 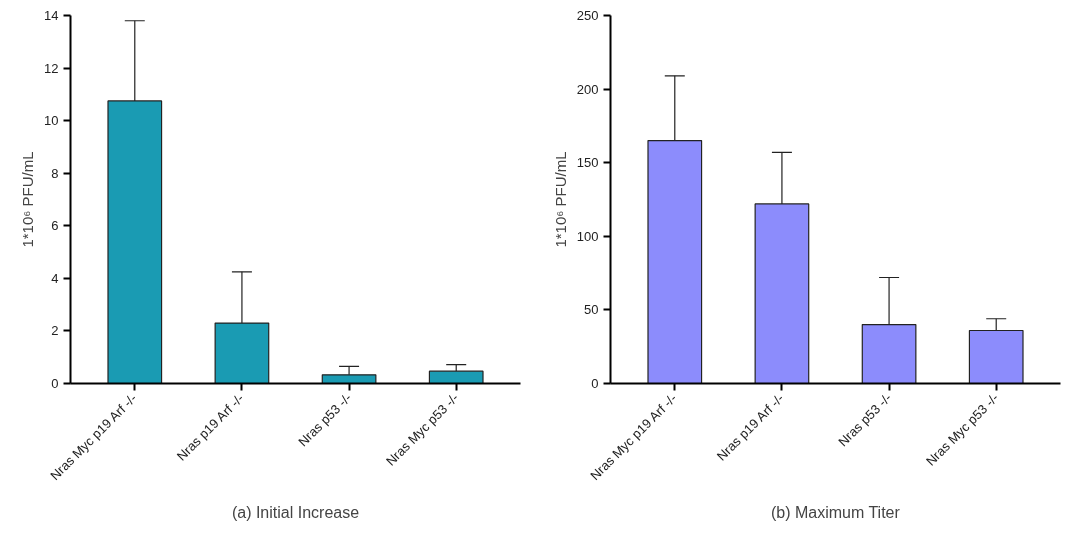 I want to click on text: (a) Initial Increase, so click(x=295, y=512).